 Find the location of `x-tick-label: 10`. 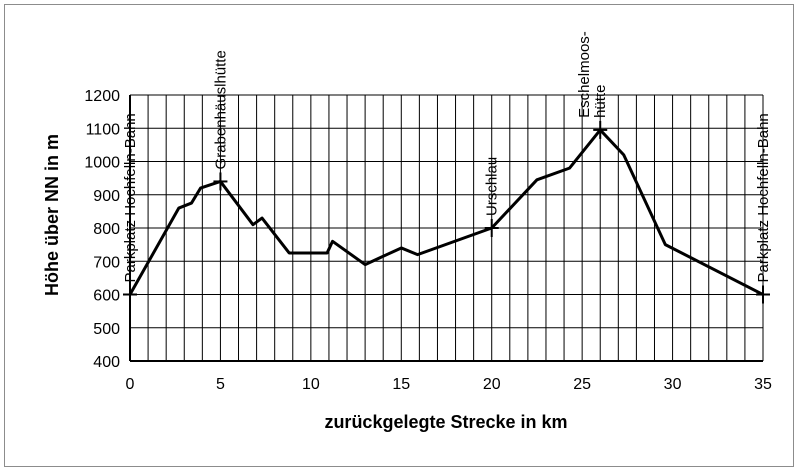

x-tick-label: 10 is located at coordinates (311, 384).